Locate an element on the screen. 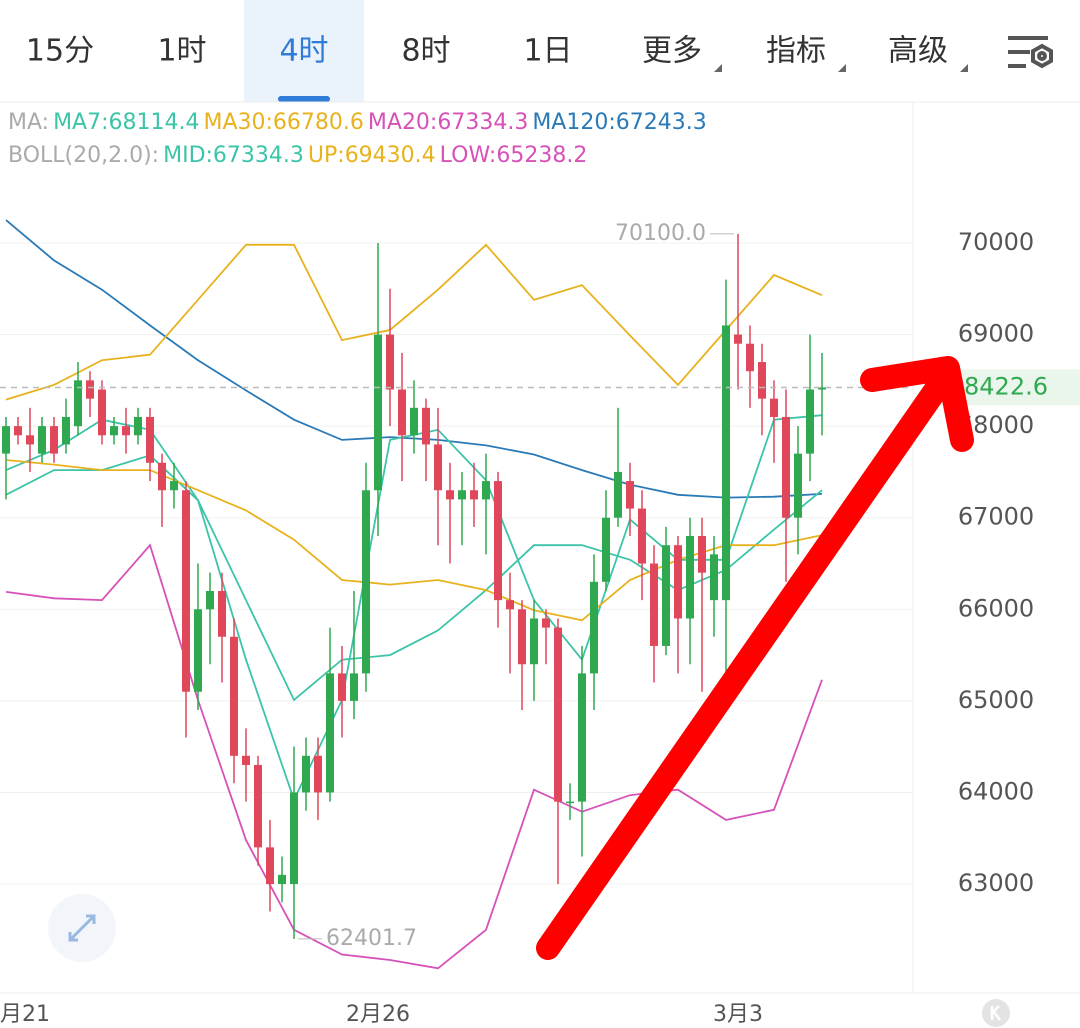 Image resolution: width=1080 pixels, height=1028 pixels. tab: 1时 is located at coordinates (181, 51).